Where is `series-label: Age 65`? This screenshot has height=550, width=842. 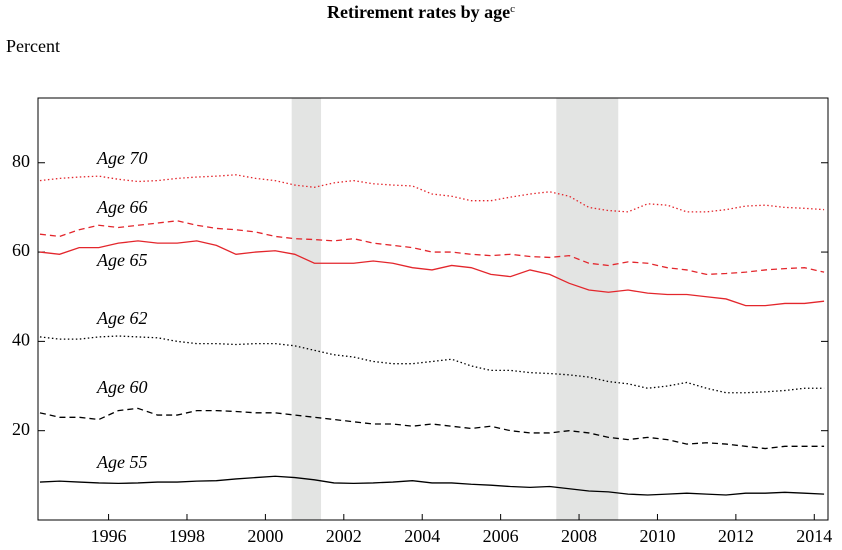
series-label: Age 65 is located at coordinates (121, 260).